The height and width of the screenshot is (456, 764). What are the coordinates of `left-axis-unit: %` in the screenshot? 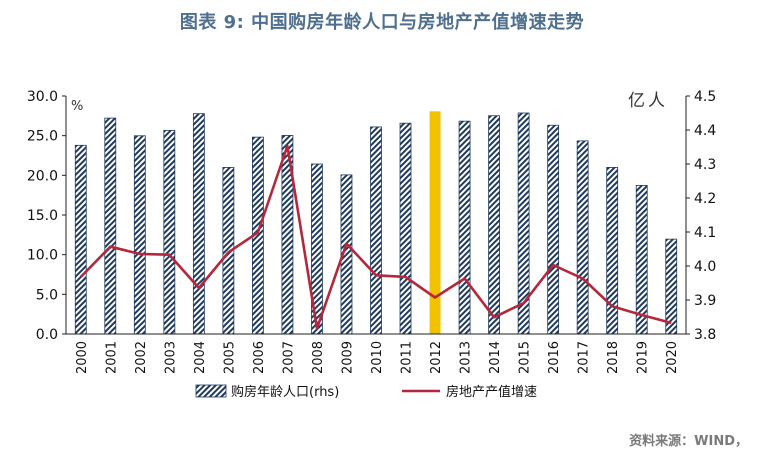 It's located at (77, 106).